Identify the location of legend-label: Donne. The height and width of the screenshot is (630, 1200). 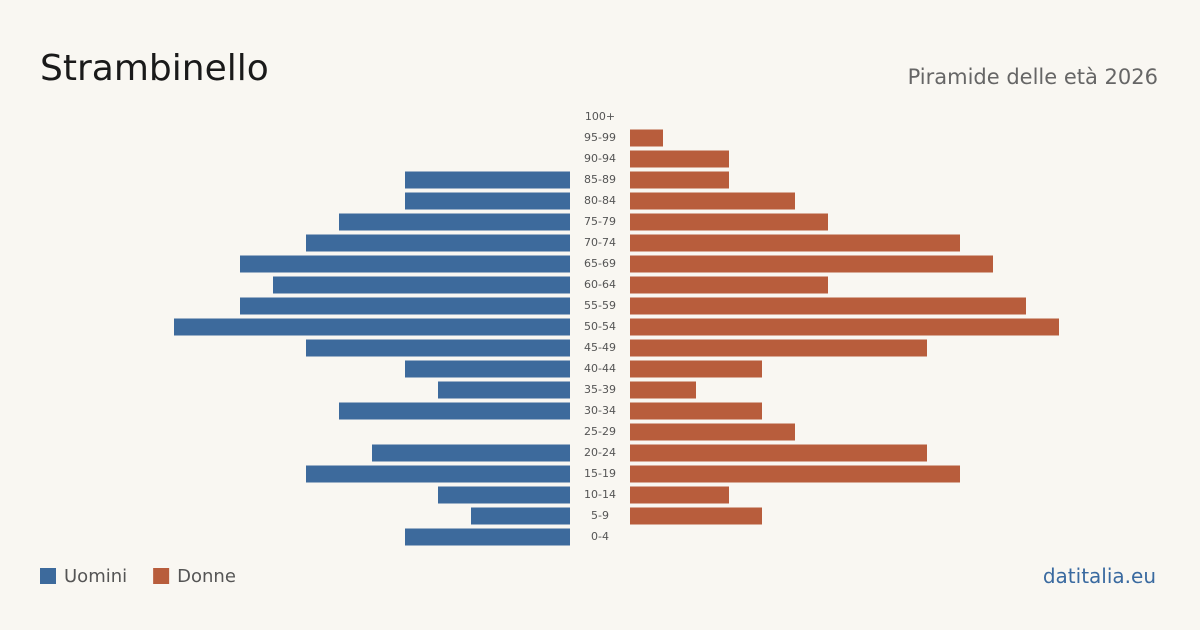
(206, 576).